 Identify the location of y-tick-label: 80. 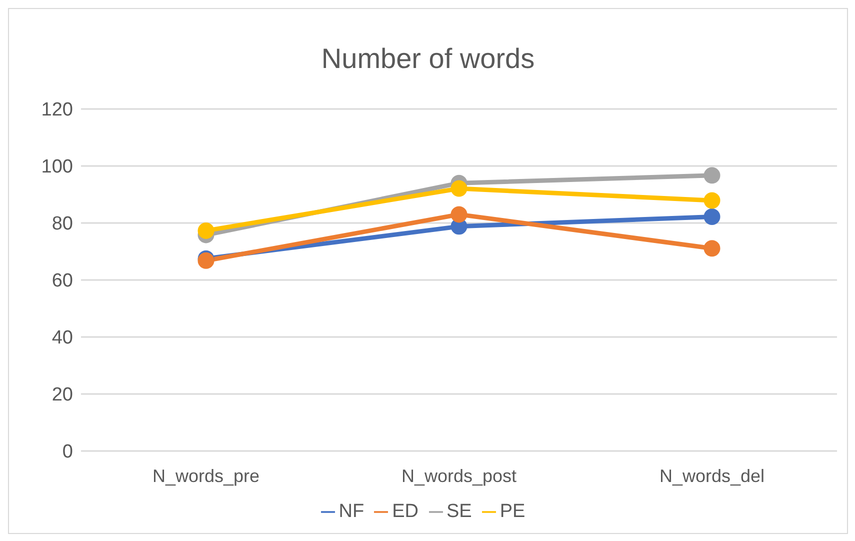
(62, 224).